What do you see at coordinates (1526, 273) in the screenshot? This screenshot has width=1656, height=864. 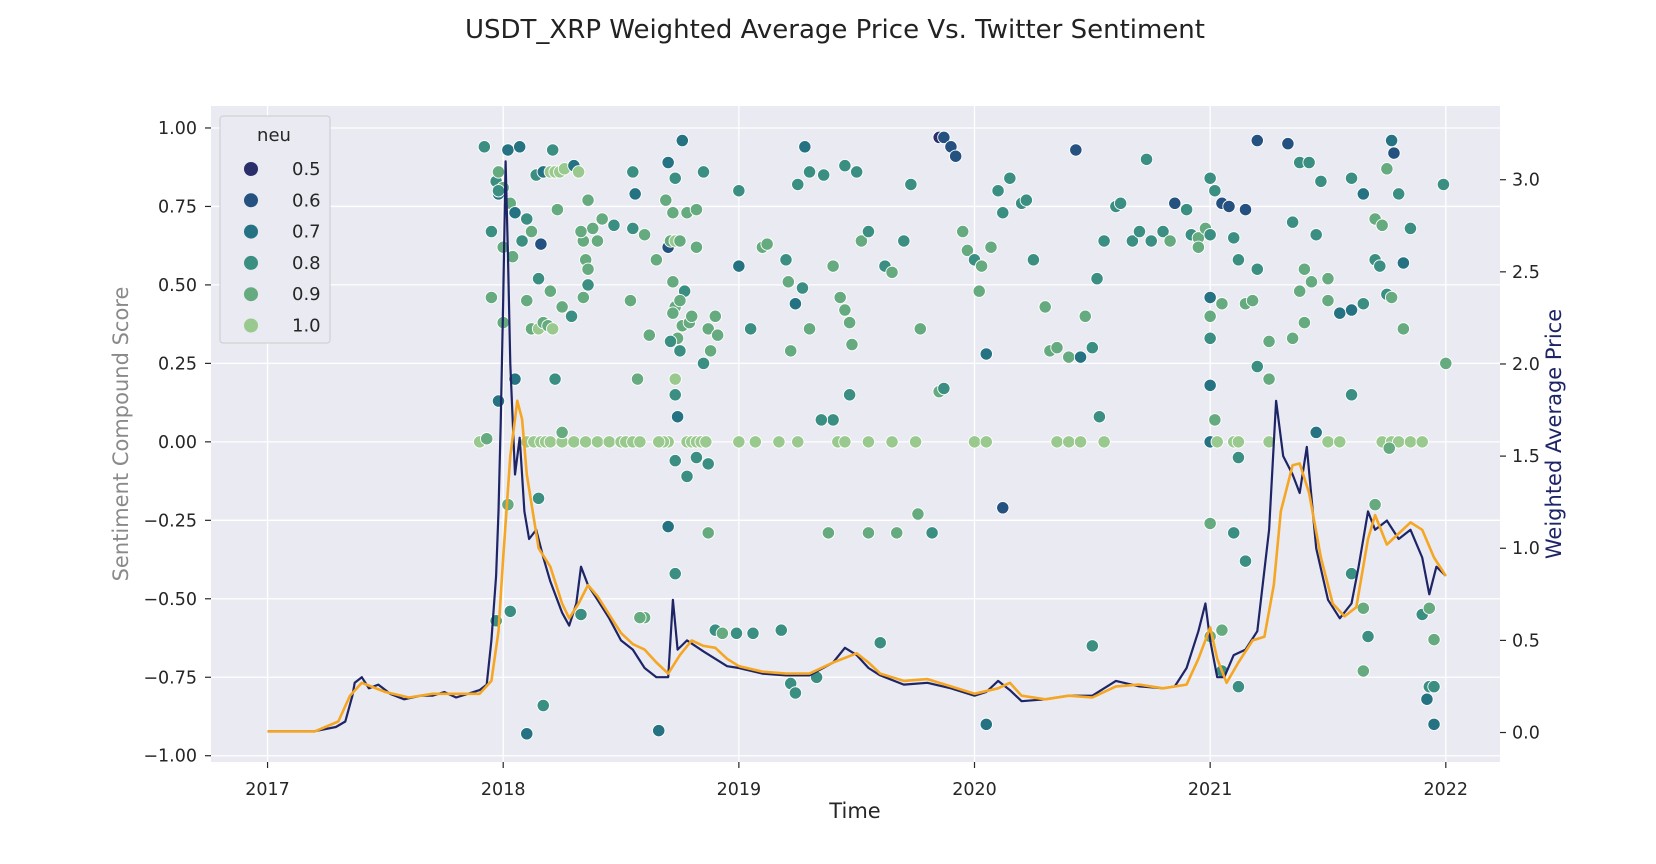 I see `right-tick-label: 2.5` at bounding box center [1526, 273].